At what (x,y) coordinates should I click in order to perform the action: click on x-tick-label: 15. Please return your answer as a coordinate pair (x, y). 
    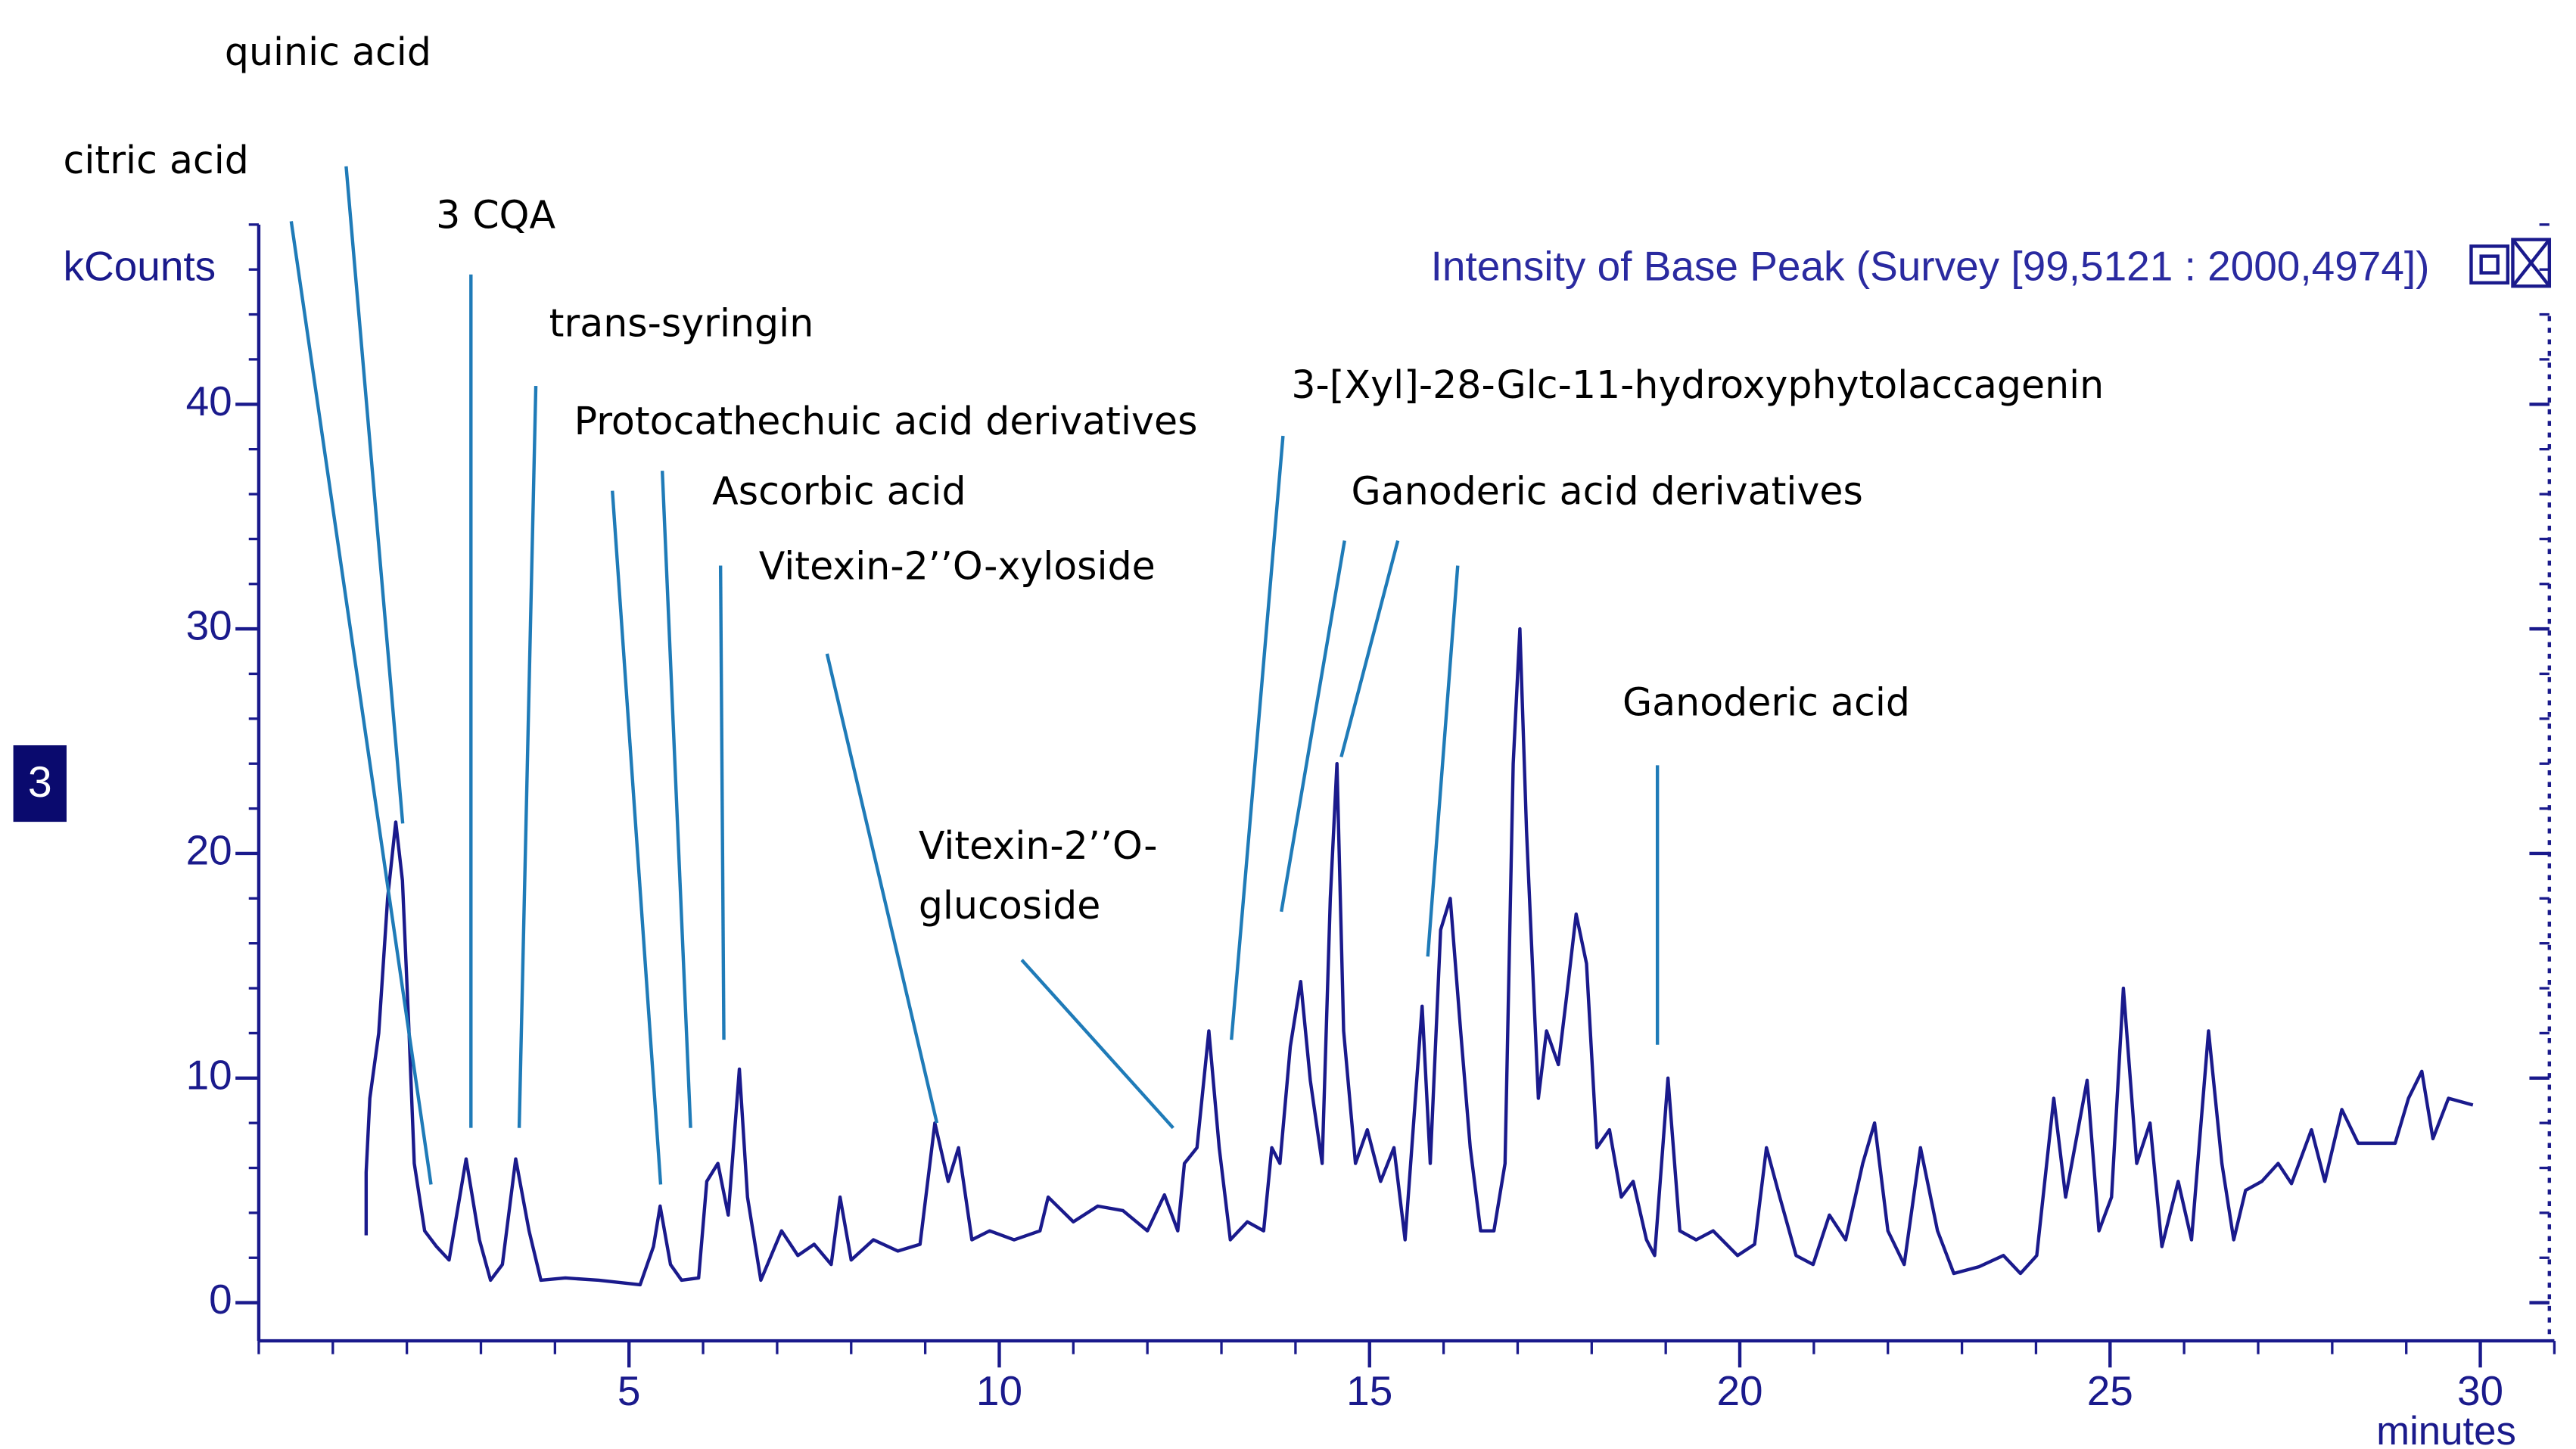
    Looking at the image, I should click on (1369, 1390).